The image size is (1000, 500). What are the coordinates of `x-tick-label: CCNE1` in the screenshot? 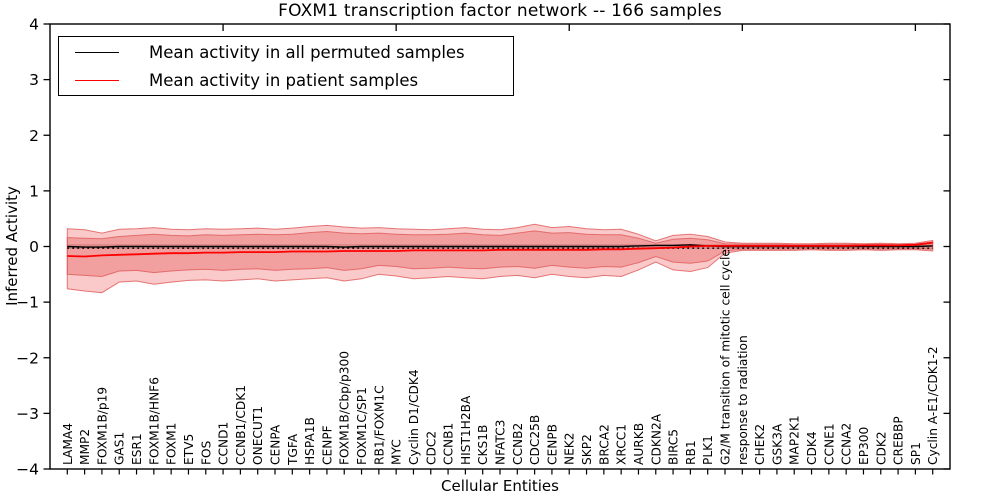 It's located at (829, 444).